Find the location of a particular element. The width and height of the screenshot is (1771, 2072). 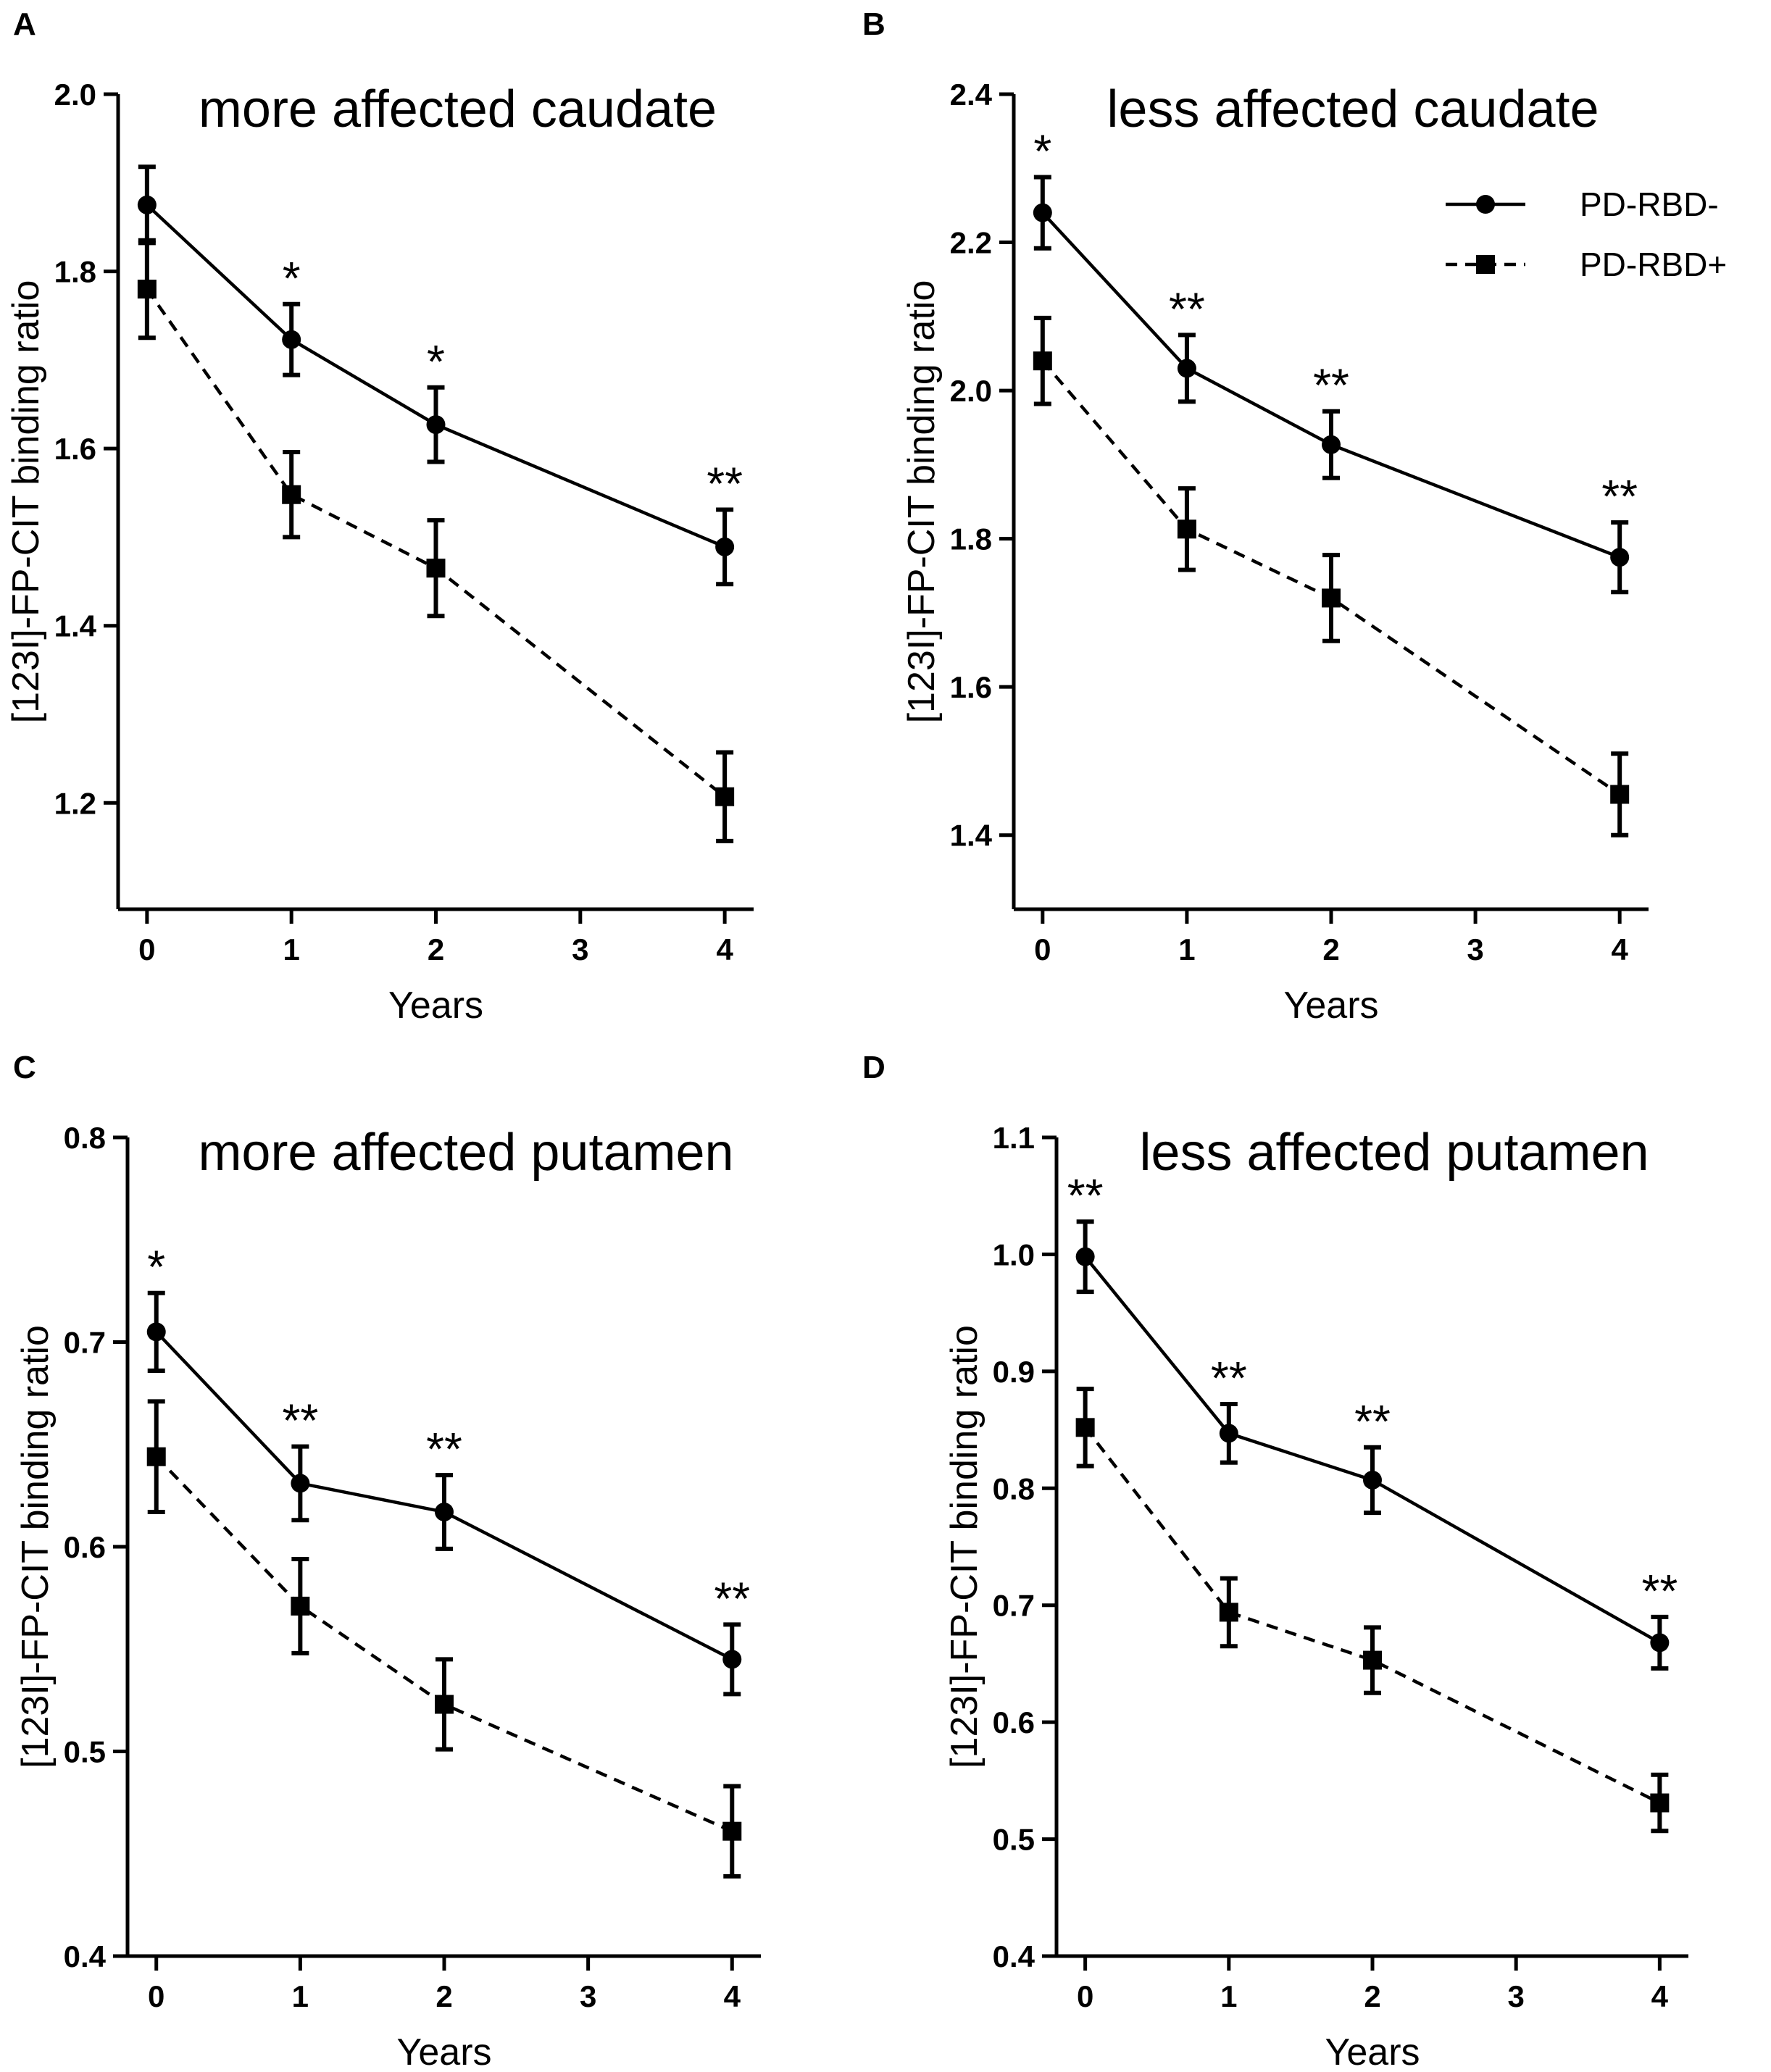

y-tick-label: 2.2 is located at coordinates (971, 243).